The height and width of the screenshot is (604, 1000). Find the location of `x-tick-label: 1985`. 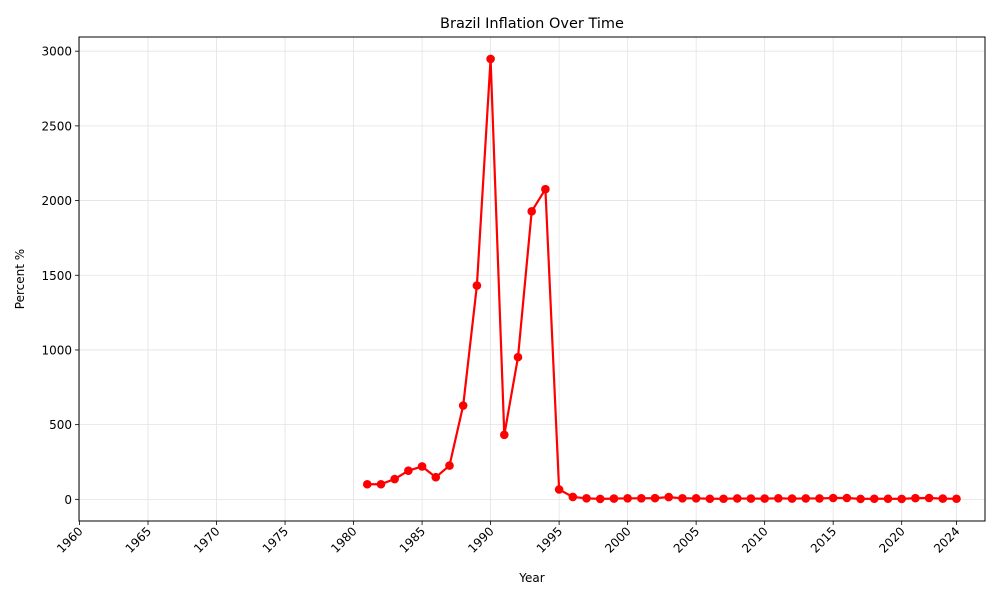

x-tick-label: 1985 is located at coordinates (412, 539).